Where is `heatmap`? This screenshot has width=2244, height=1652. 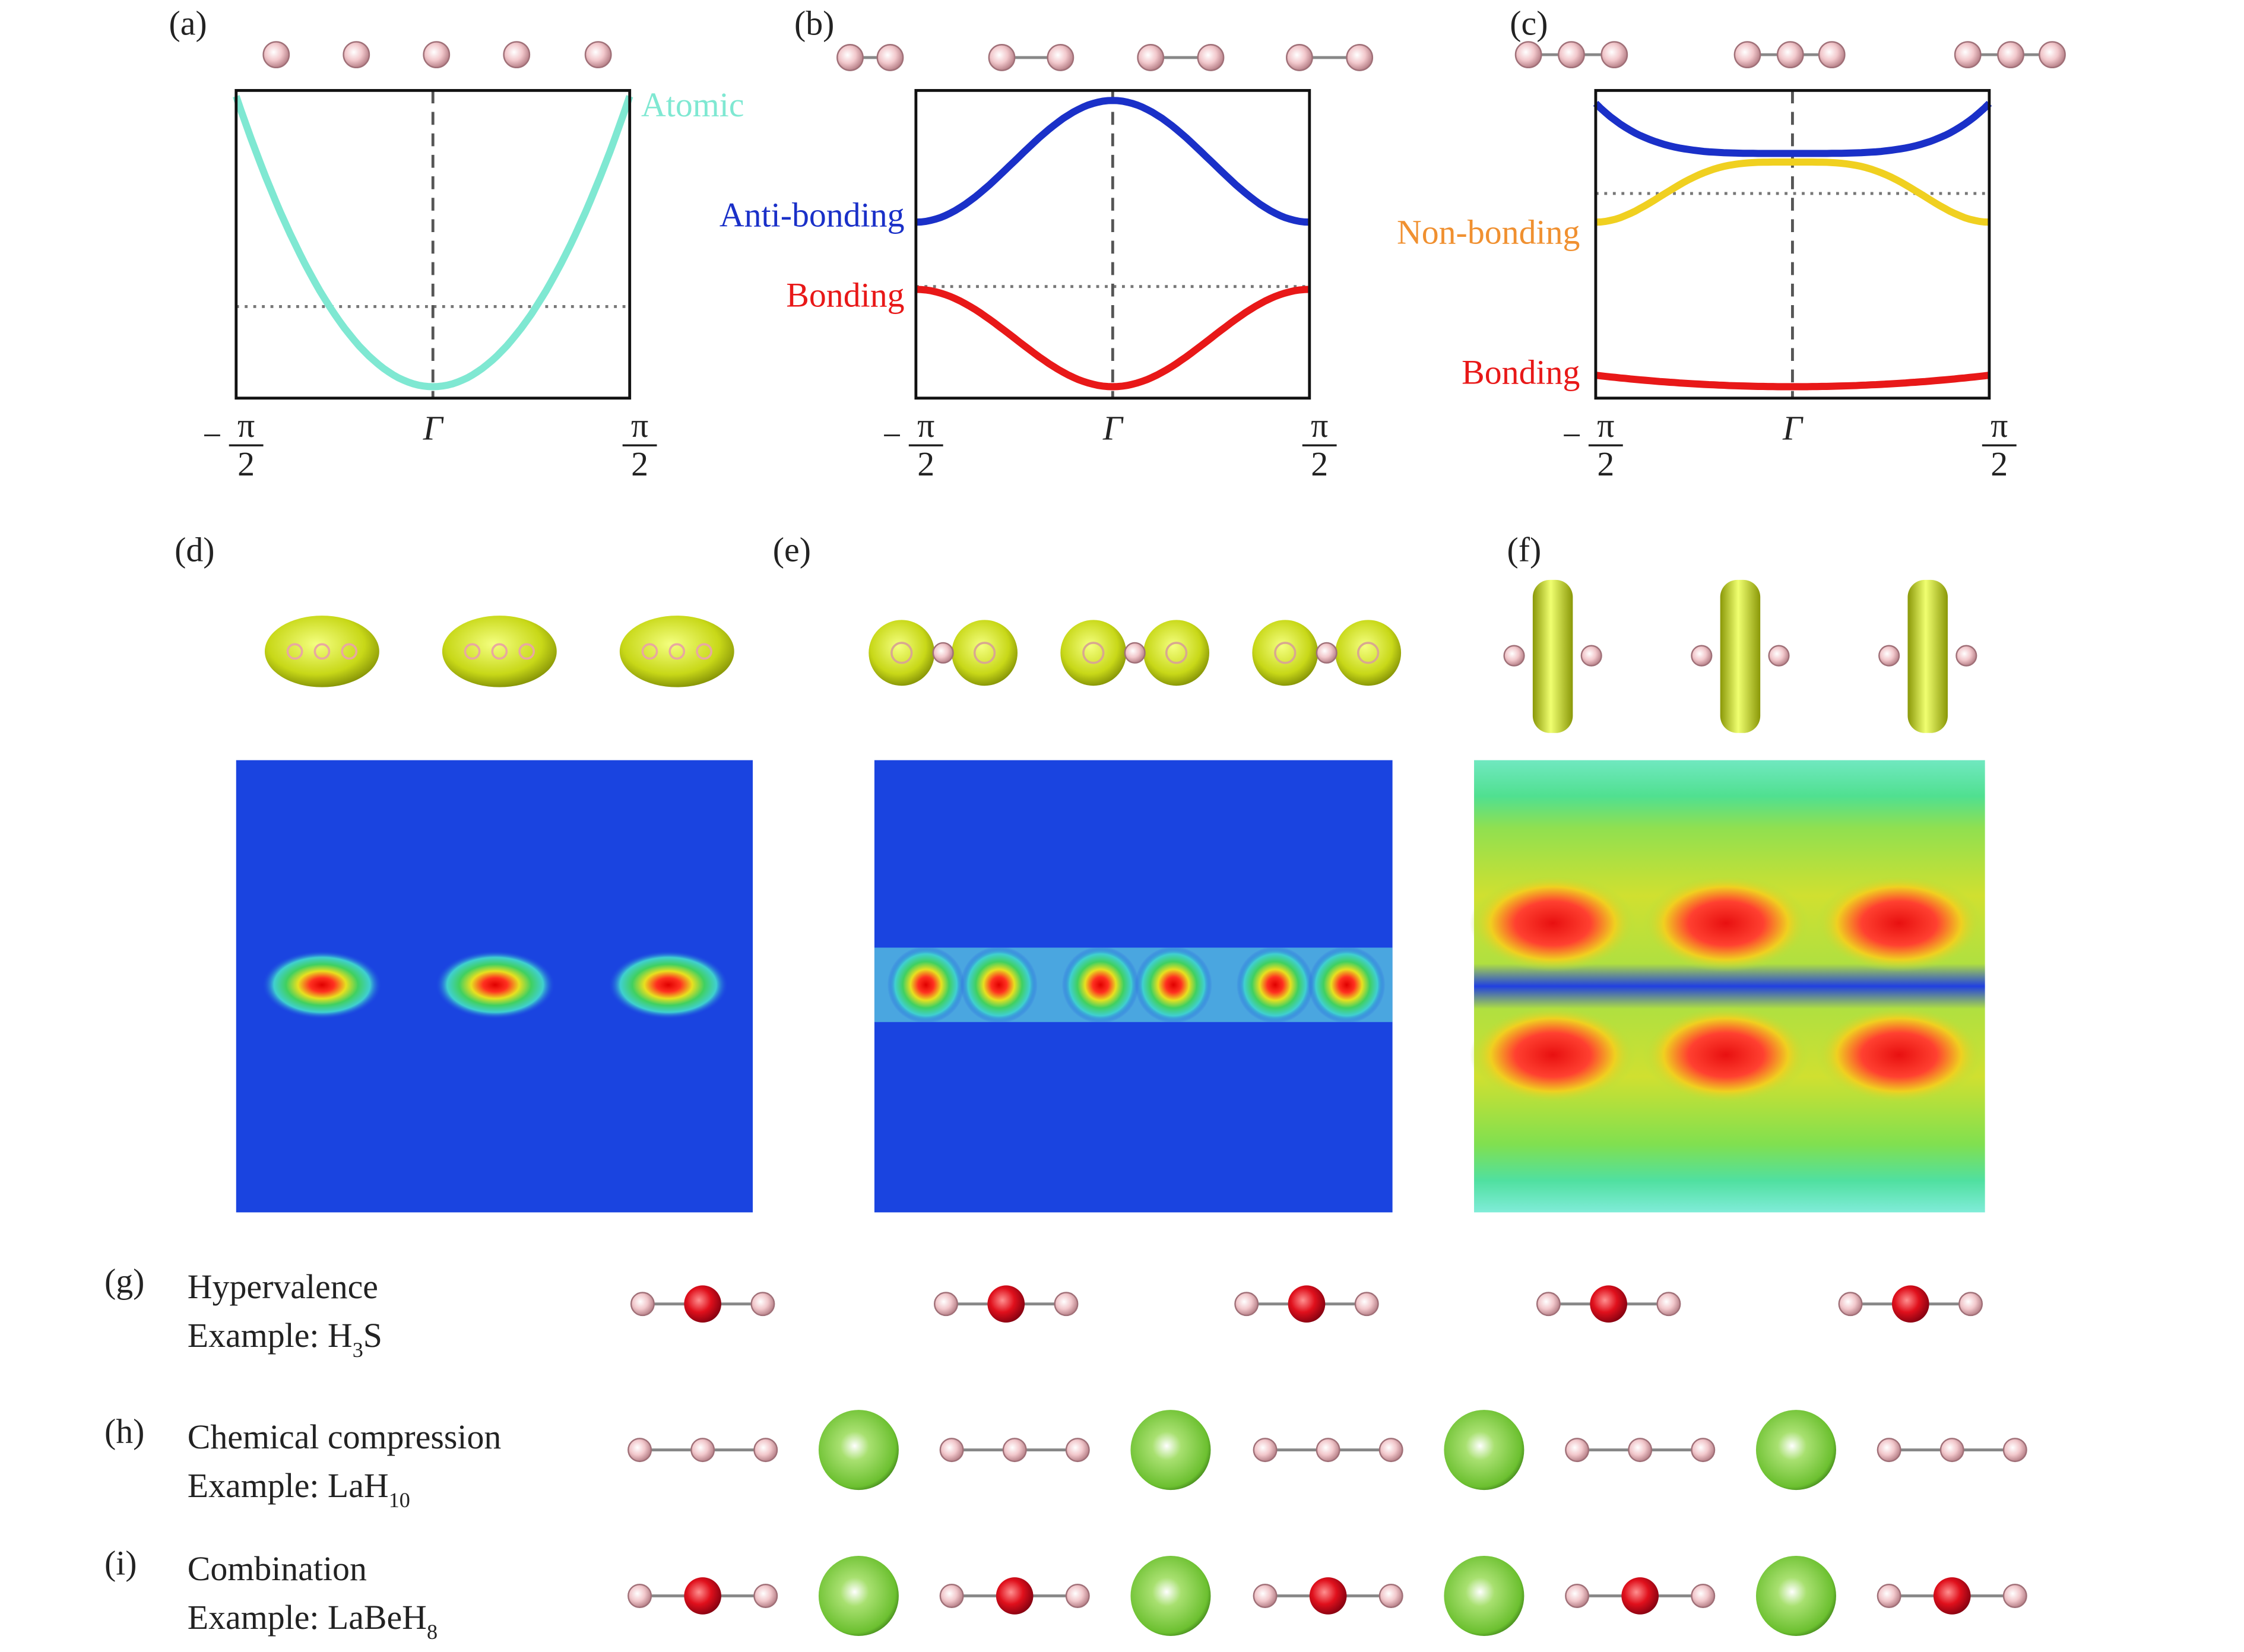 heatmap is located at coordinates (1729, 987).